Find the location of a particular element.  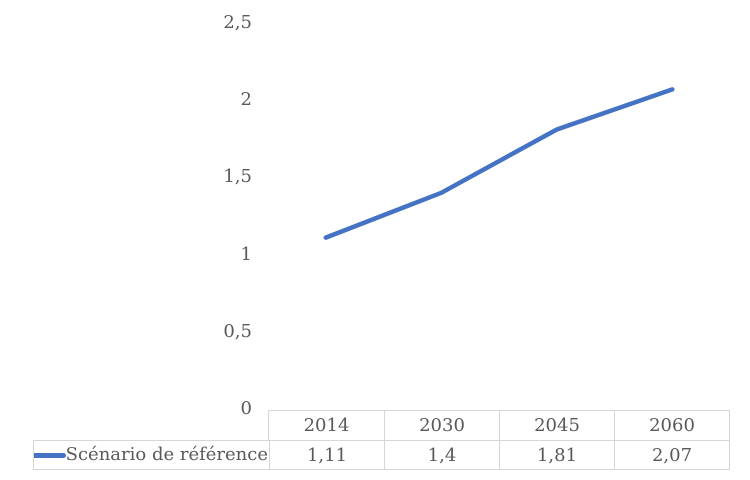

legend-cell: Scénario de référence is located at coordinates (151, 455).